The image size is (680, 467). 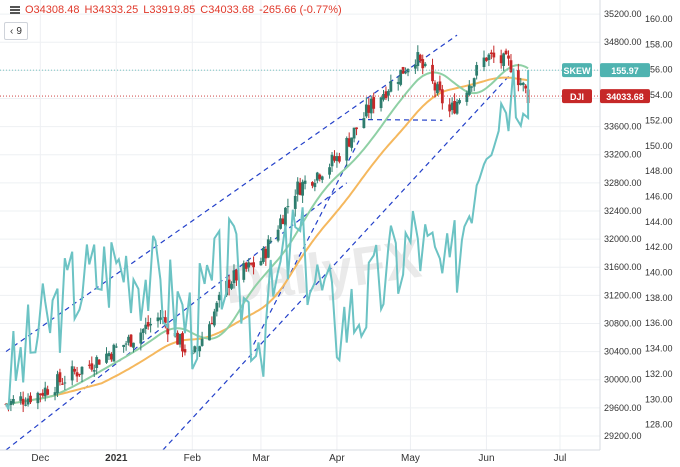 What do you see at coordinates (623, 352) in the screenshot?
I see `left-scale-tick-label: 30400.00` at bounding box center [623, 352].